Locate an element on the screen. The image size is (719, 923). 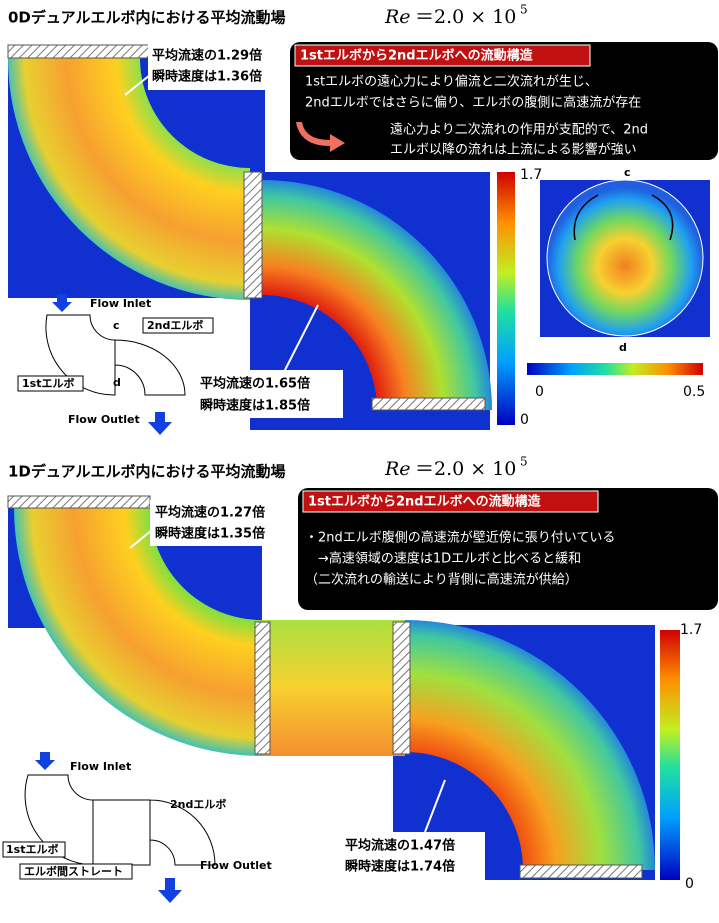
info-line: →高速領域の速度は1Dエルボと比べると緩和 is located at coordinates (449, 559).